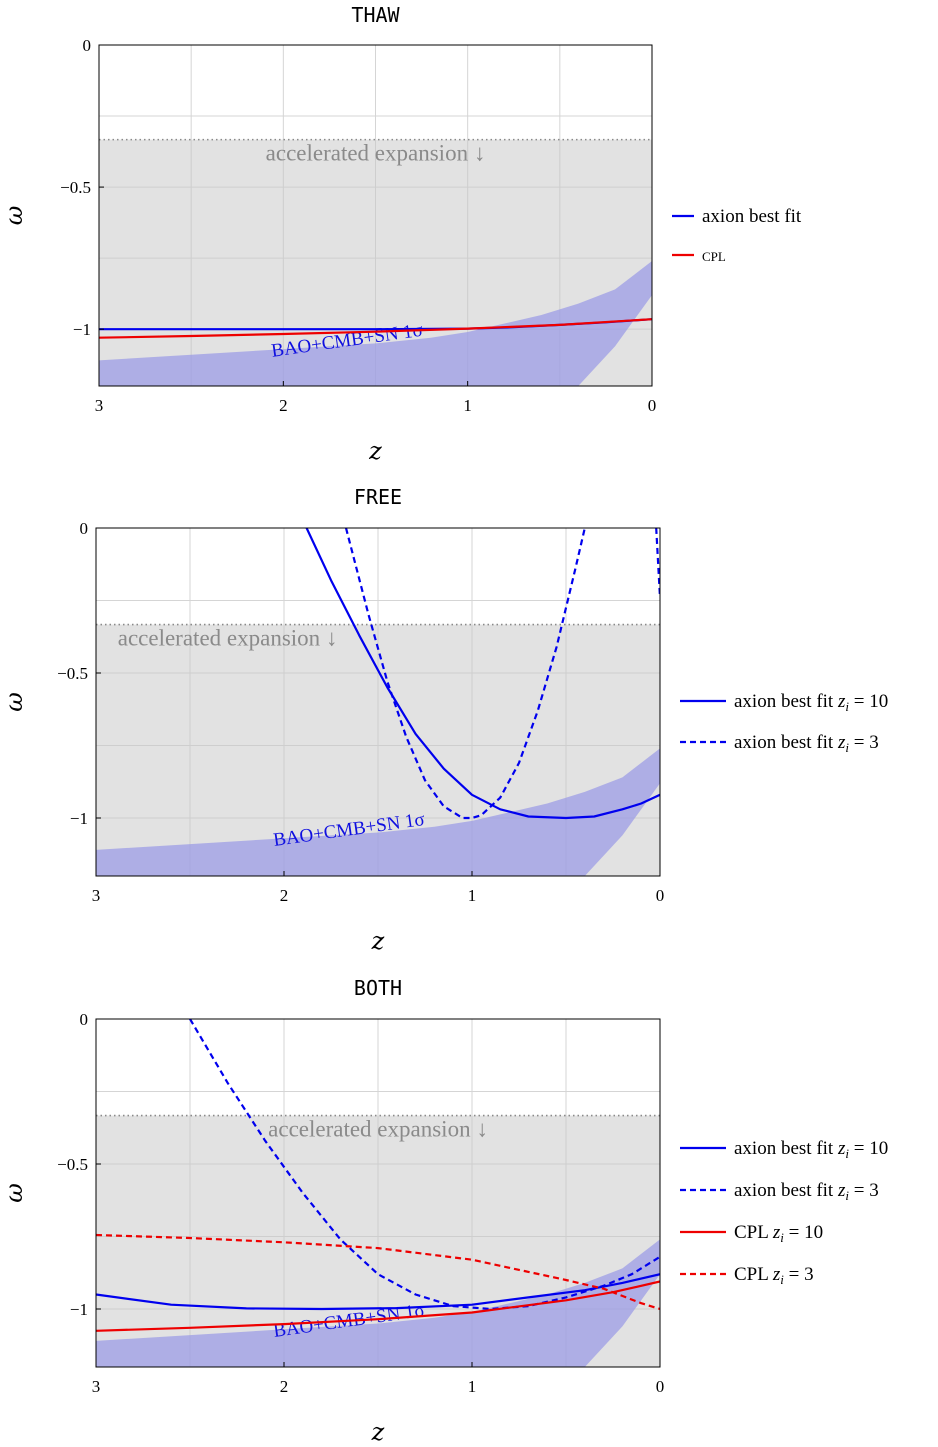 The height and width of the screenshot is (1447, 938). What do you see at coordinates (378, 988) in the screenshot?
I see `chart-title: BOTH` at bounding box center [378, 988].